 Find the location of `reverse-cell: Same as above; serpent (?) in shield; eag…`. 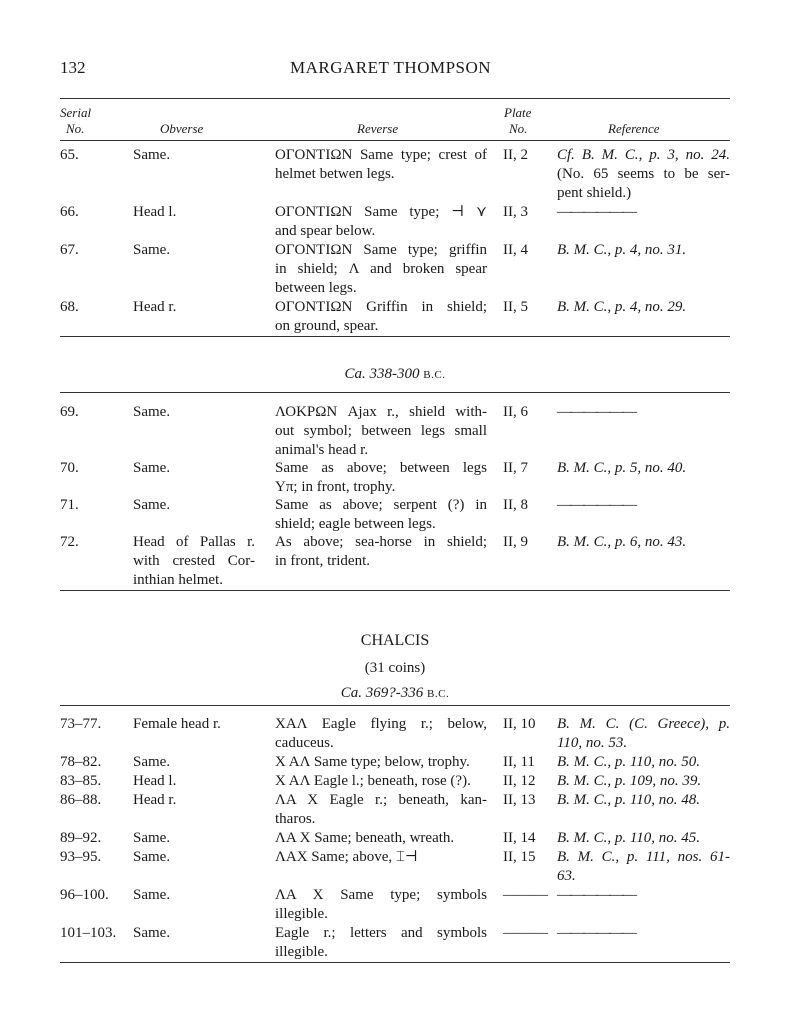

reverse-cell: Same as above; serpent (?) in shield; eag… is located at coordinates (381, 515).